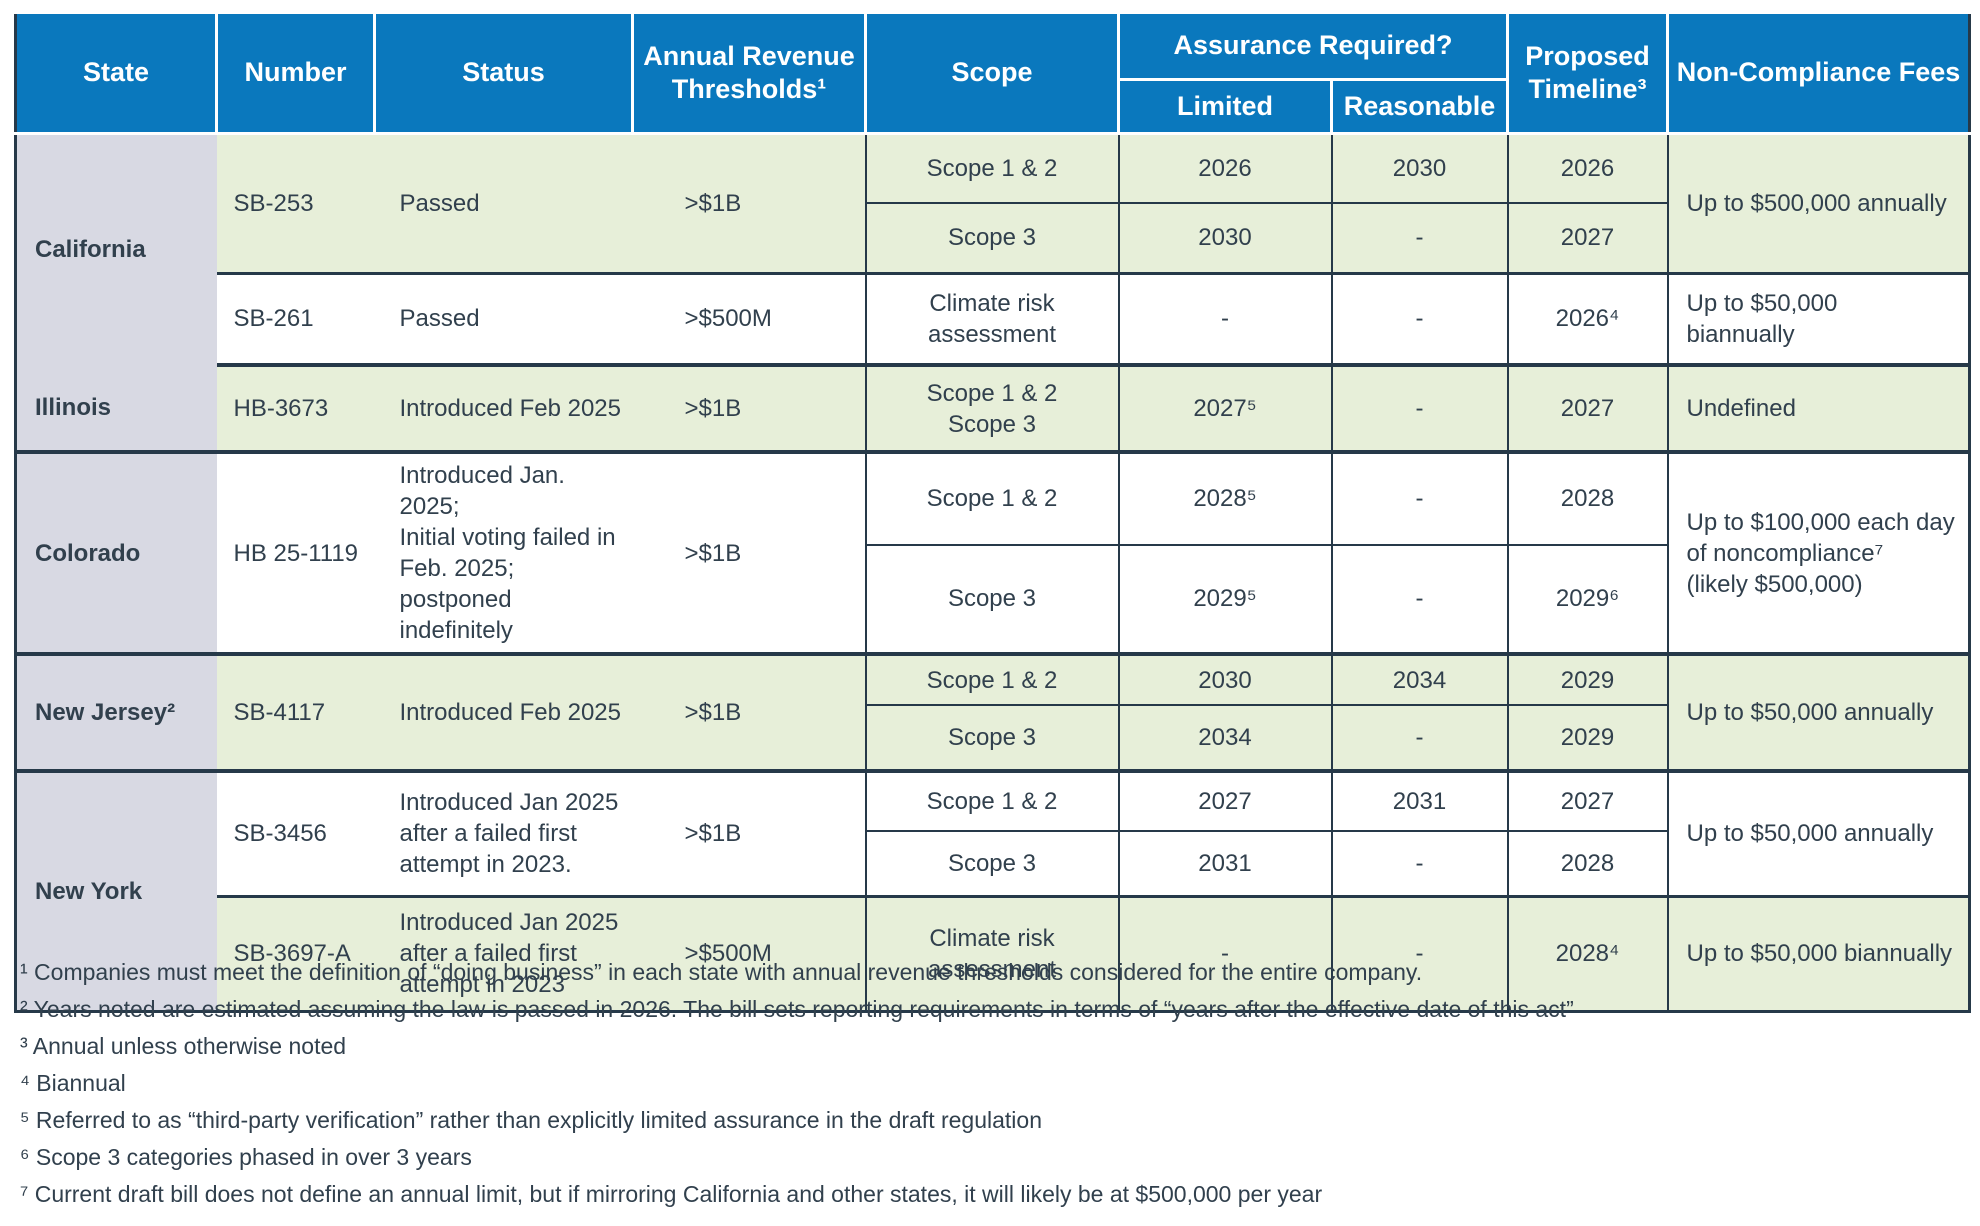 This screenshot has height=1226, width=1980. I want to click on hb251119-scope12-reasonable: -, so click(1419, 499).